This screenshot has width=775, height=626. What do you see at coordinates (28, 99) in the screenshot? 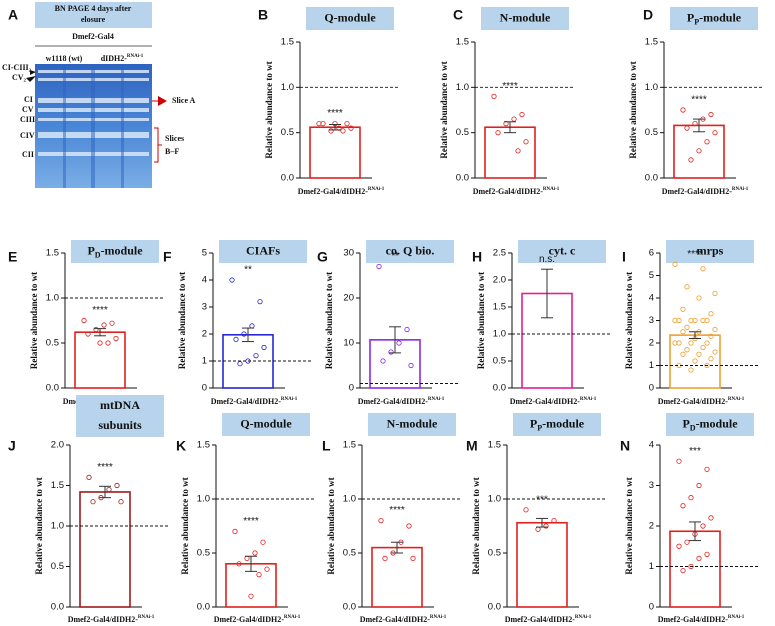
I see `band-label: CI` at bounding box center [28, 99].